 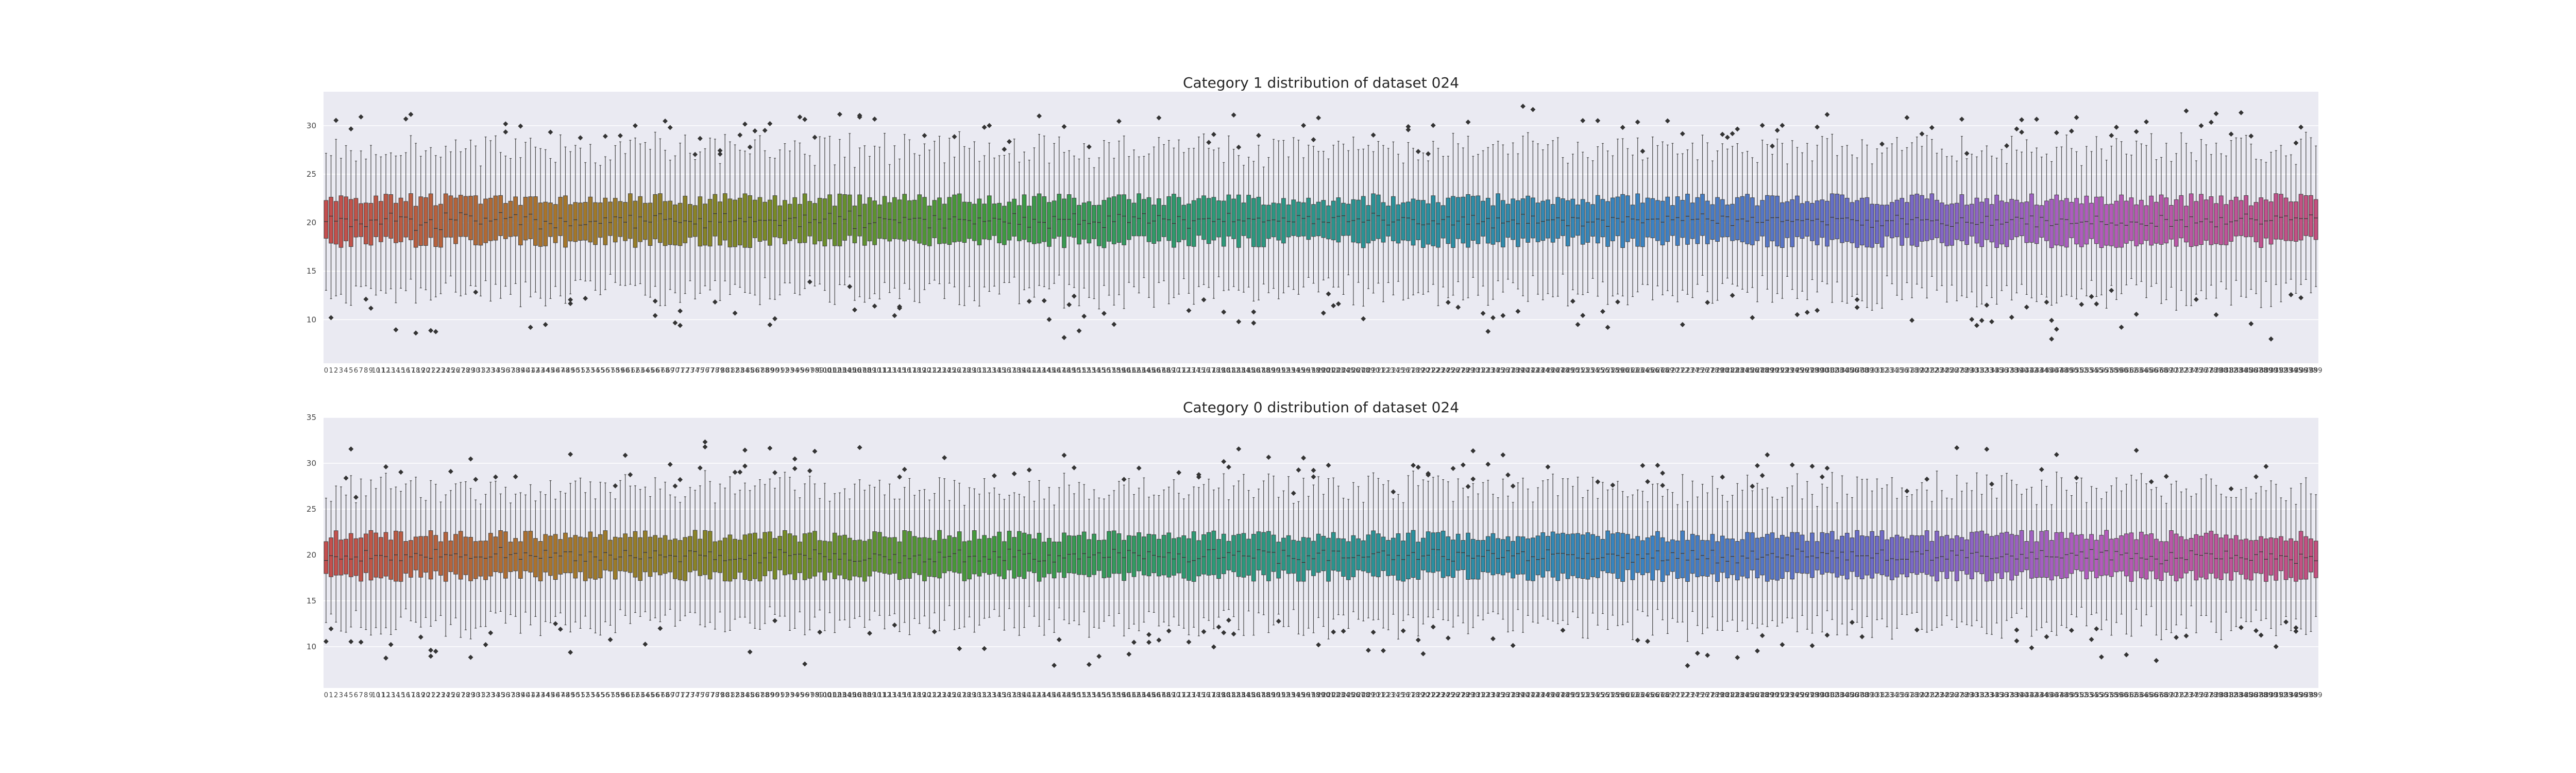 What do you see at coordinates (1827, 371) in the screenshot?
I see `x-tick-label: 301` at bounding box center [1827, 371].